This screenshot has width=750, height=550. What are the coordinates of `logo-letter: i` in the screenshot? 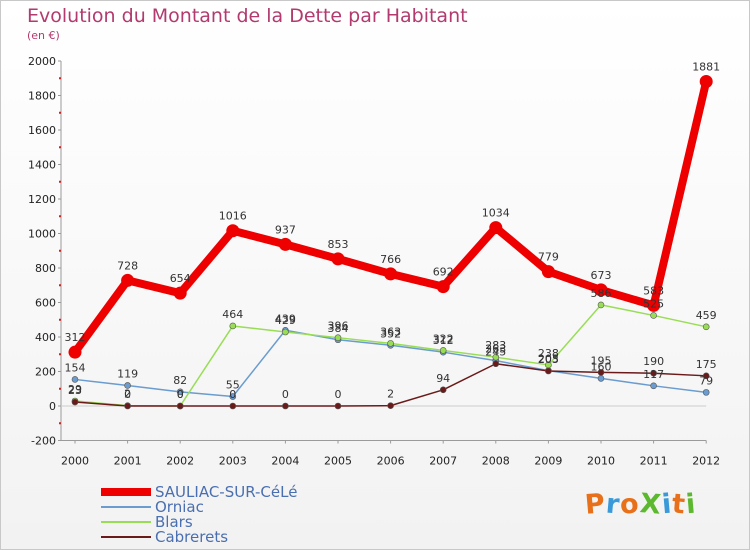 It's located at (691, 504).